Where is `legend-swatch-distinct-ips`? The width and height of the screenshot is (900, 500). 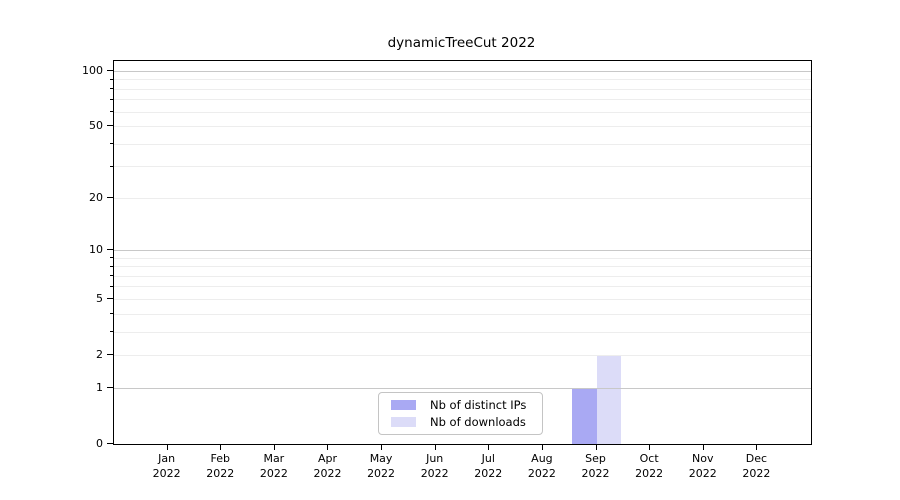 legend-swatch-distinct-ips is located at coordinates (403, 405).